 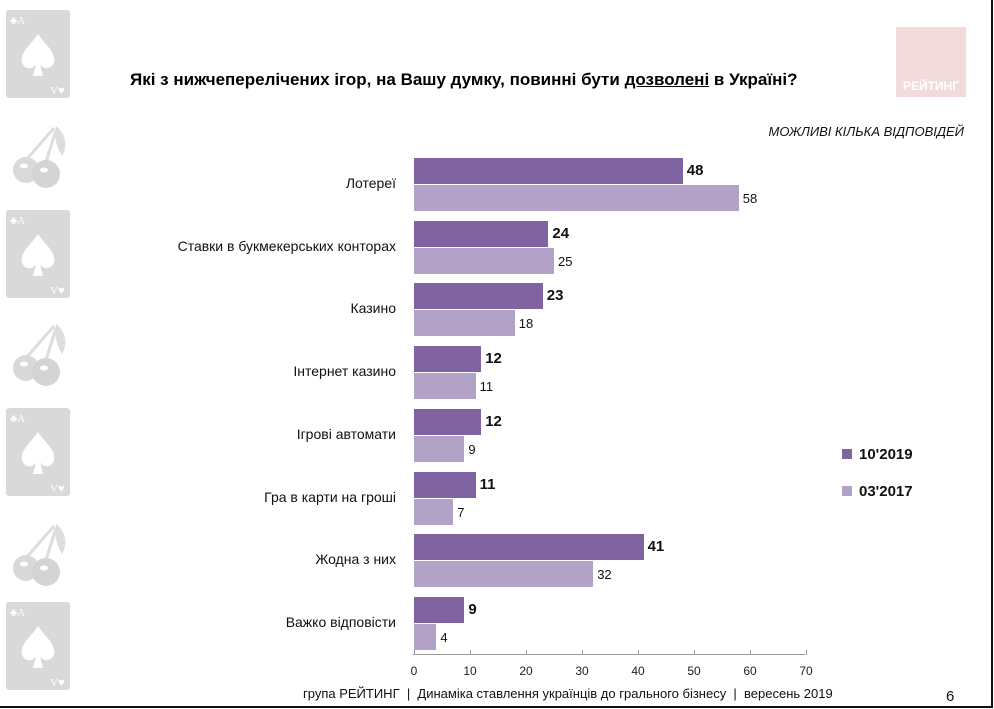 What do you see at coordinates (526, 324) in the screenshot?
I see `data-label: 18` at bounding box center [526, 324].